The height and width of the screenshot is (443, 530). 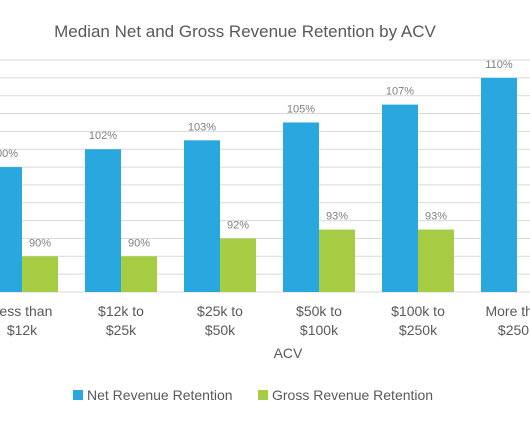 What do you see at coordinates (121, 311) in the screenshot?
I see `x-tick-label-1-0: $12k to` at bounding box center [121, 311].